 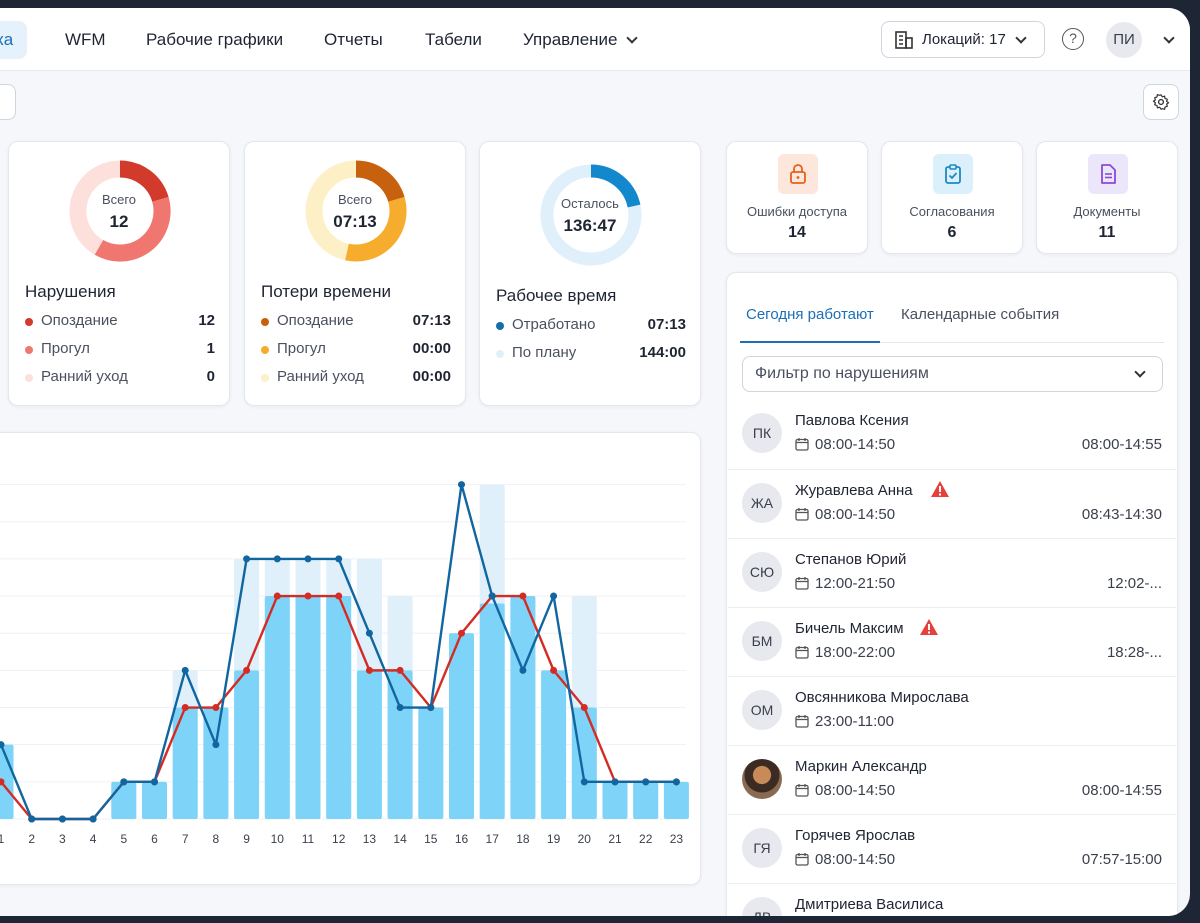 What do you see at coordinates (154, 839) in the screenshot?
I see `x-tick-label: 6` at bounding box center [154, 839].